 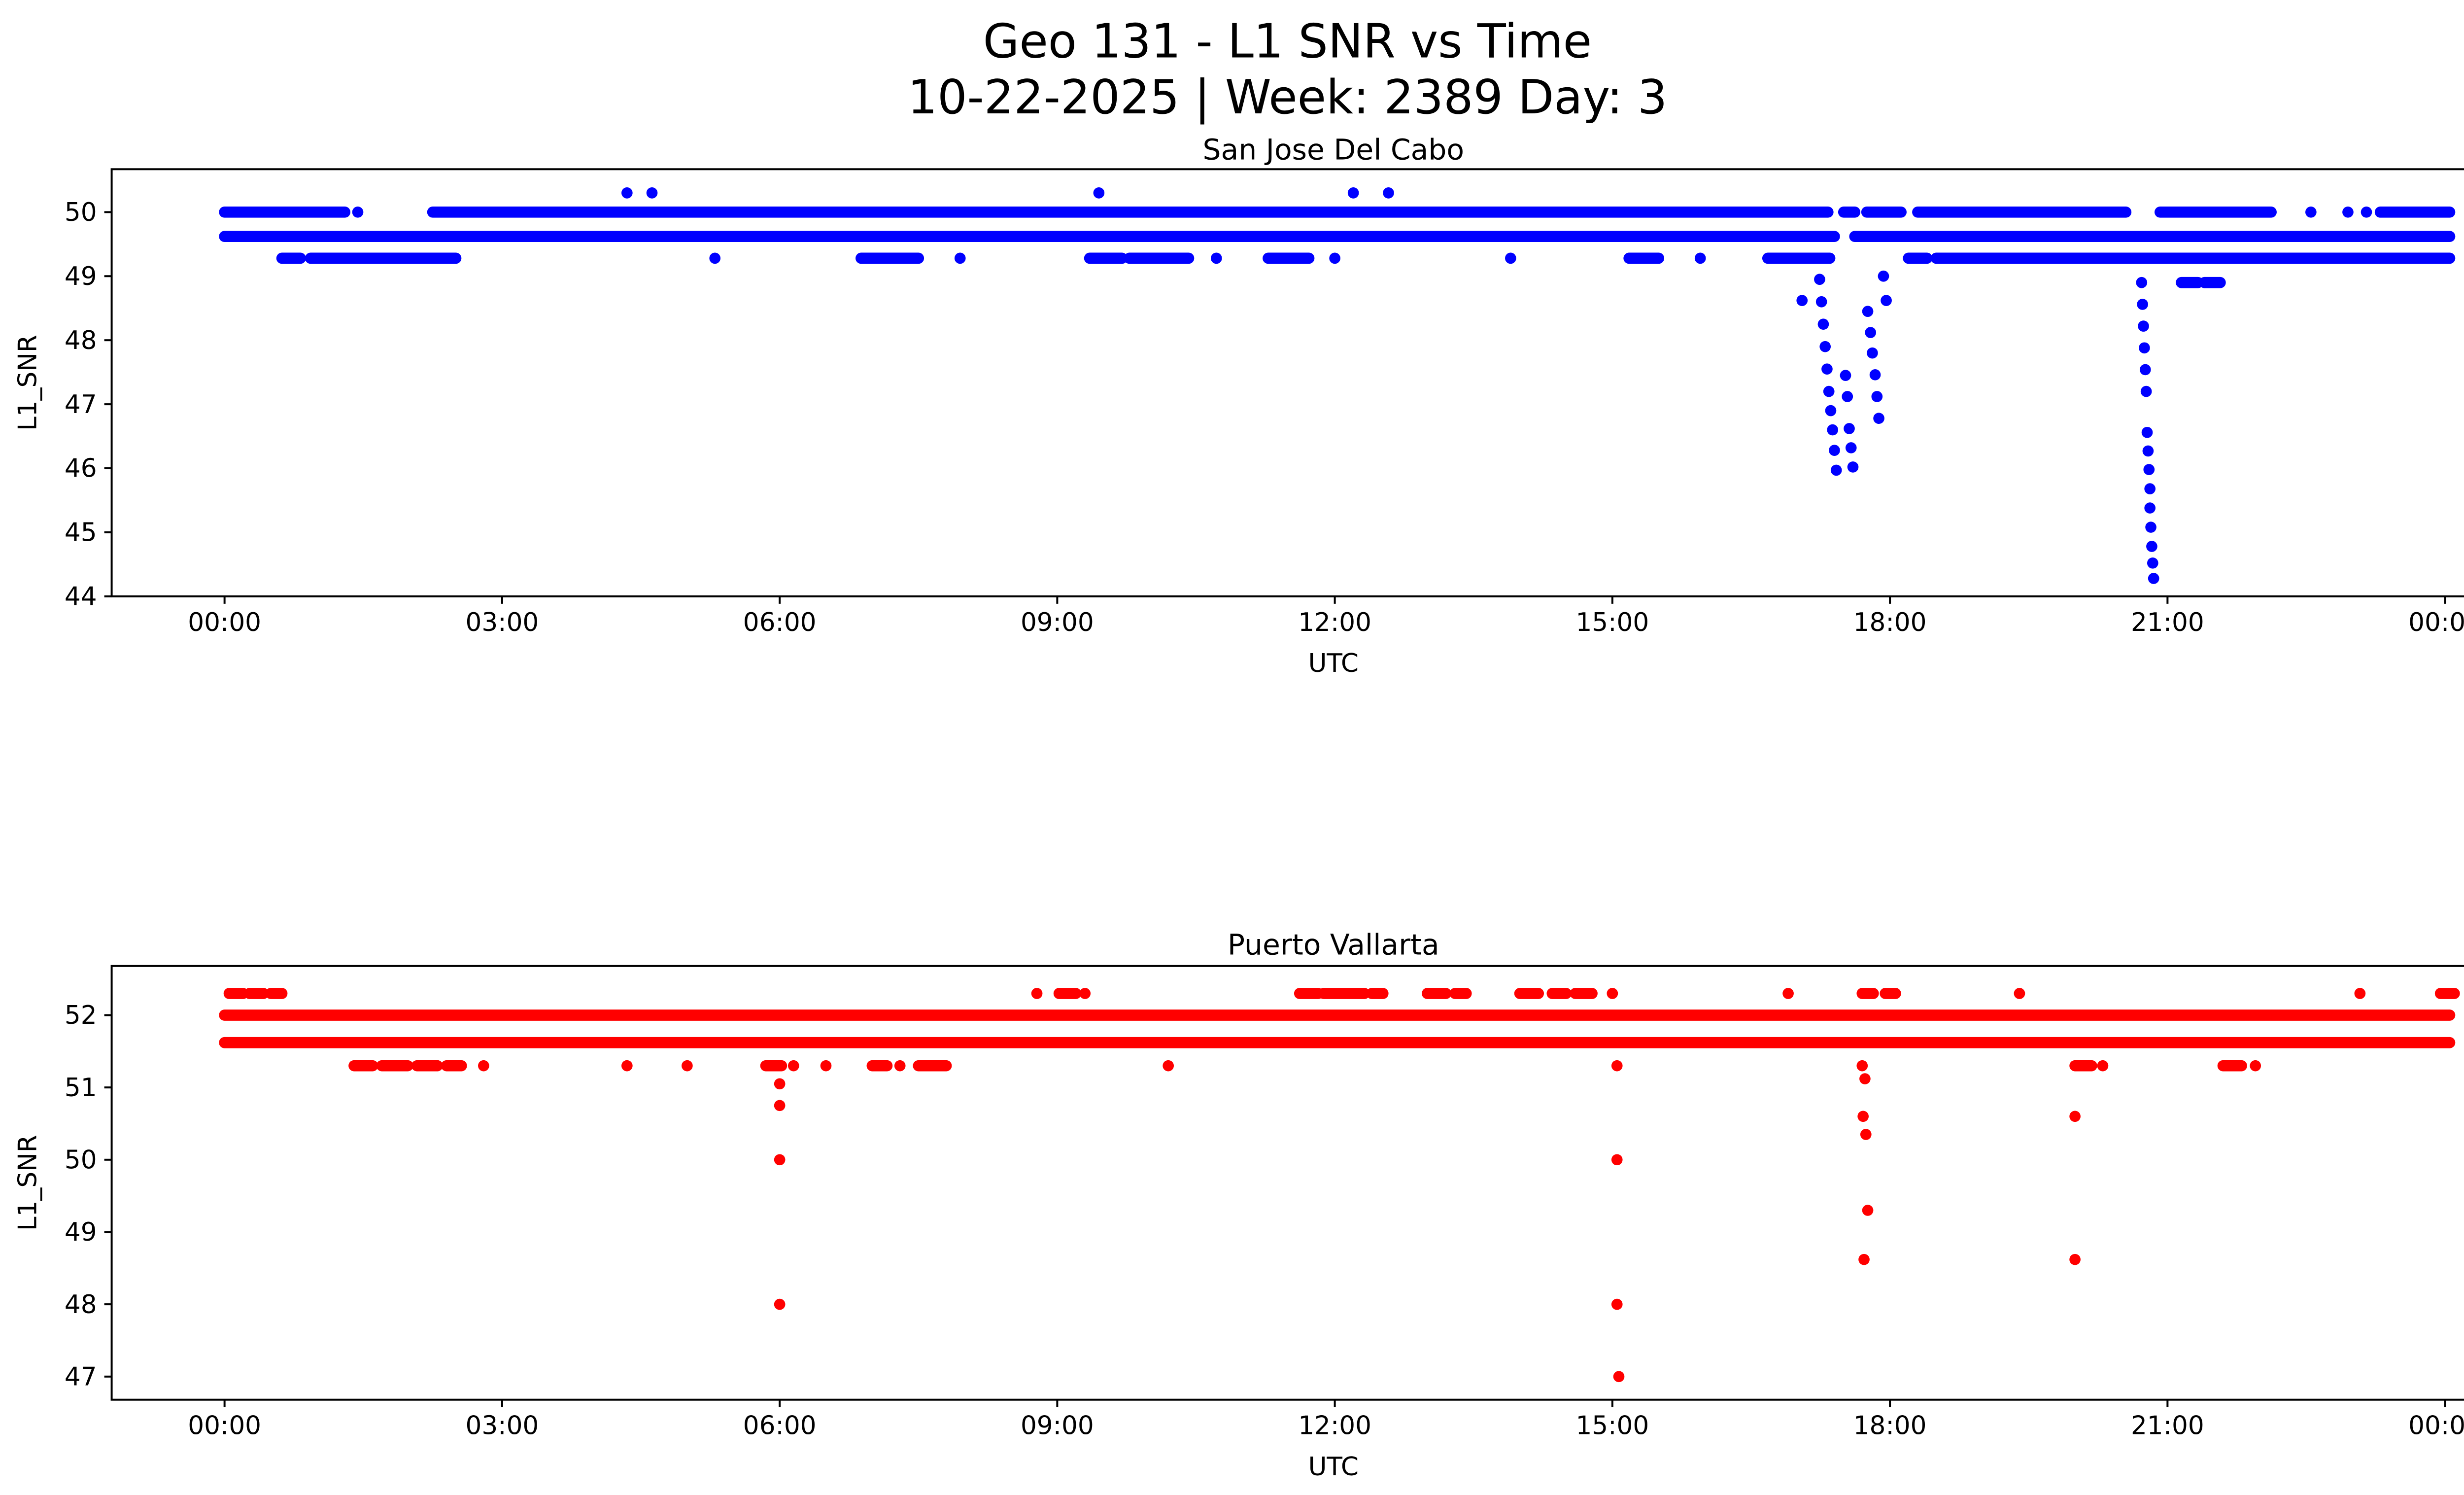 I want to click on x-tick-label: 12:00, so click(x=1334, y=622).